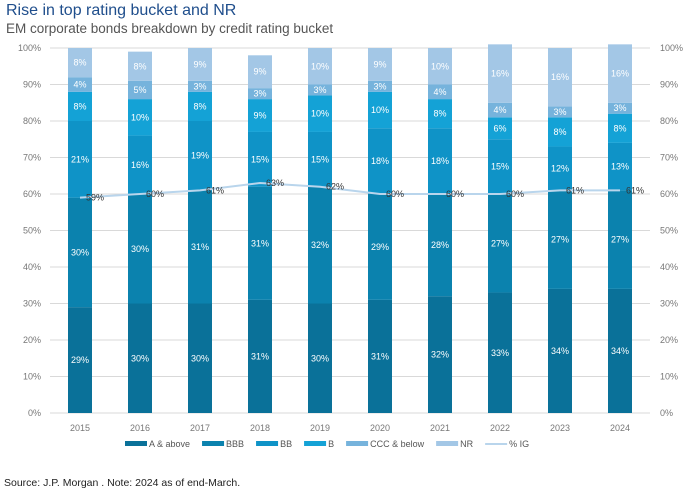 Image resolution: width=690 pixels, height=492 pixels. What do you see at coordinates (620, 428) in the screenshot?
I see `x-tick-label: 2024` at bounding box center [620, 428].